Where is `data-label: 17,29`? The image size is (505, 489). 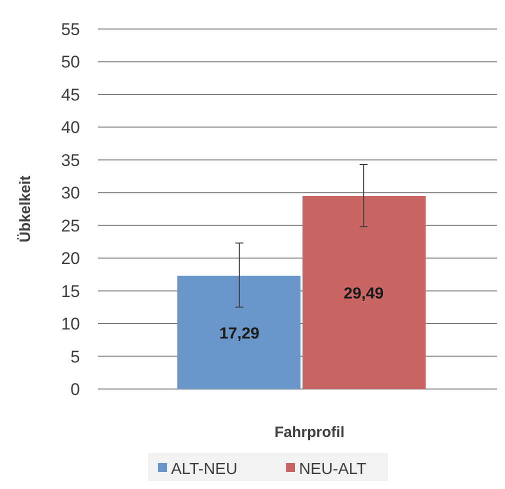 data-label: 17,29 is located at coordinates (239, 333).